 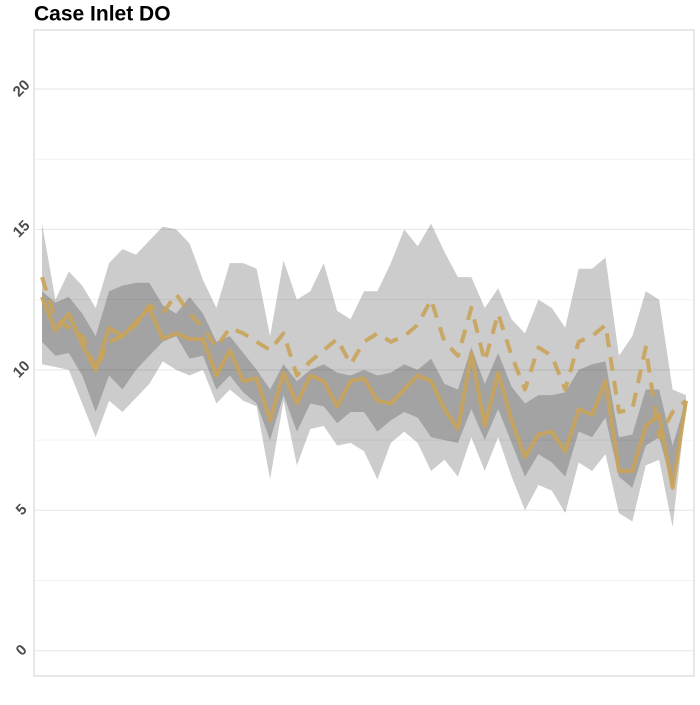 I want to click on chart-title: Case Inlet DO, so click(x=102, y=14).